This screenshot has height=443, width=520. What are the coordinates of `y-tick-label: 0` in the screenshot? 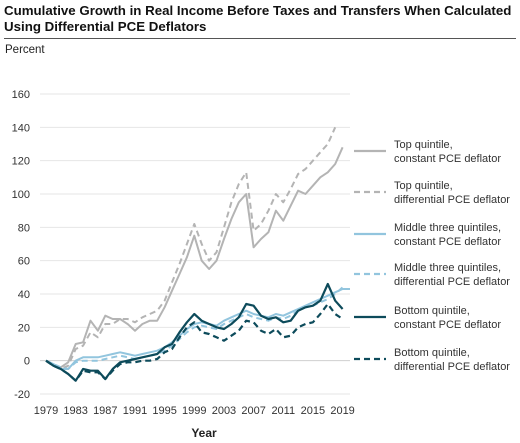 It's located at (27, 362).